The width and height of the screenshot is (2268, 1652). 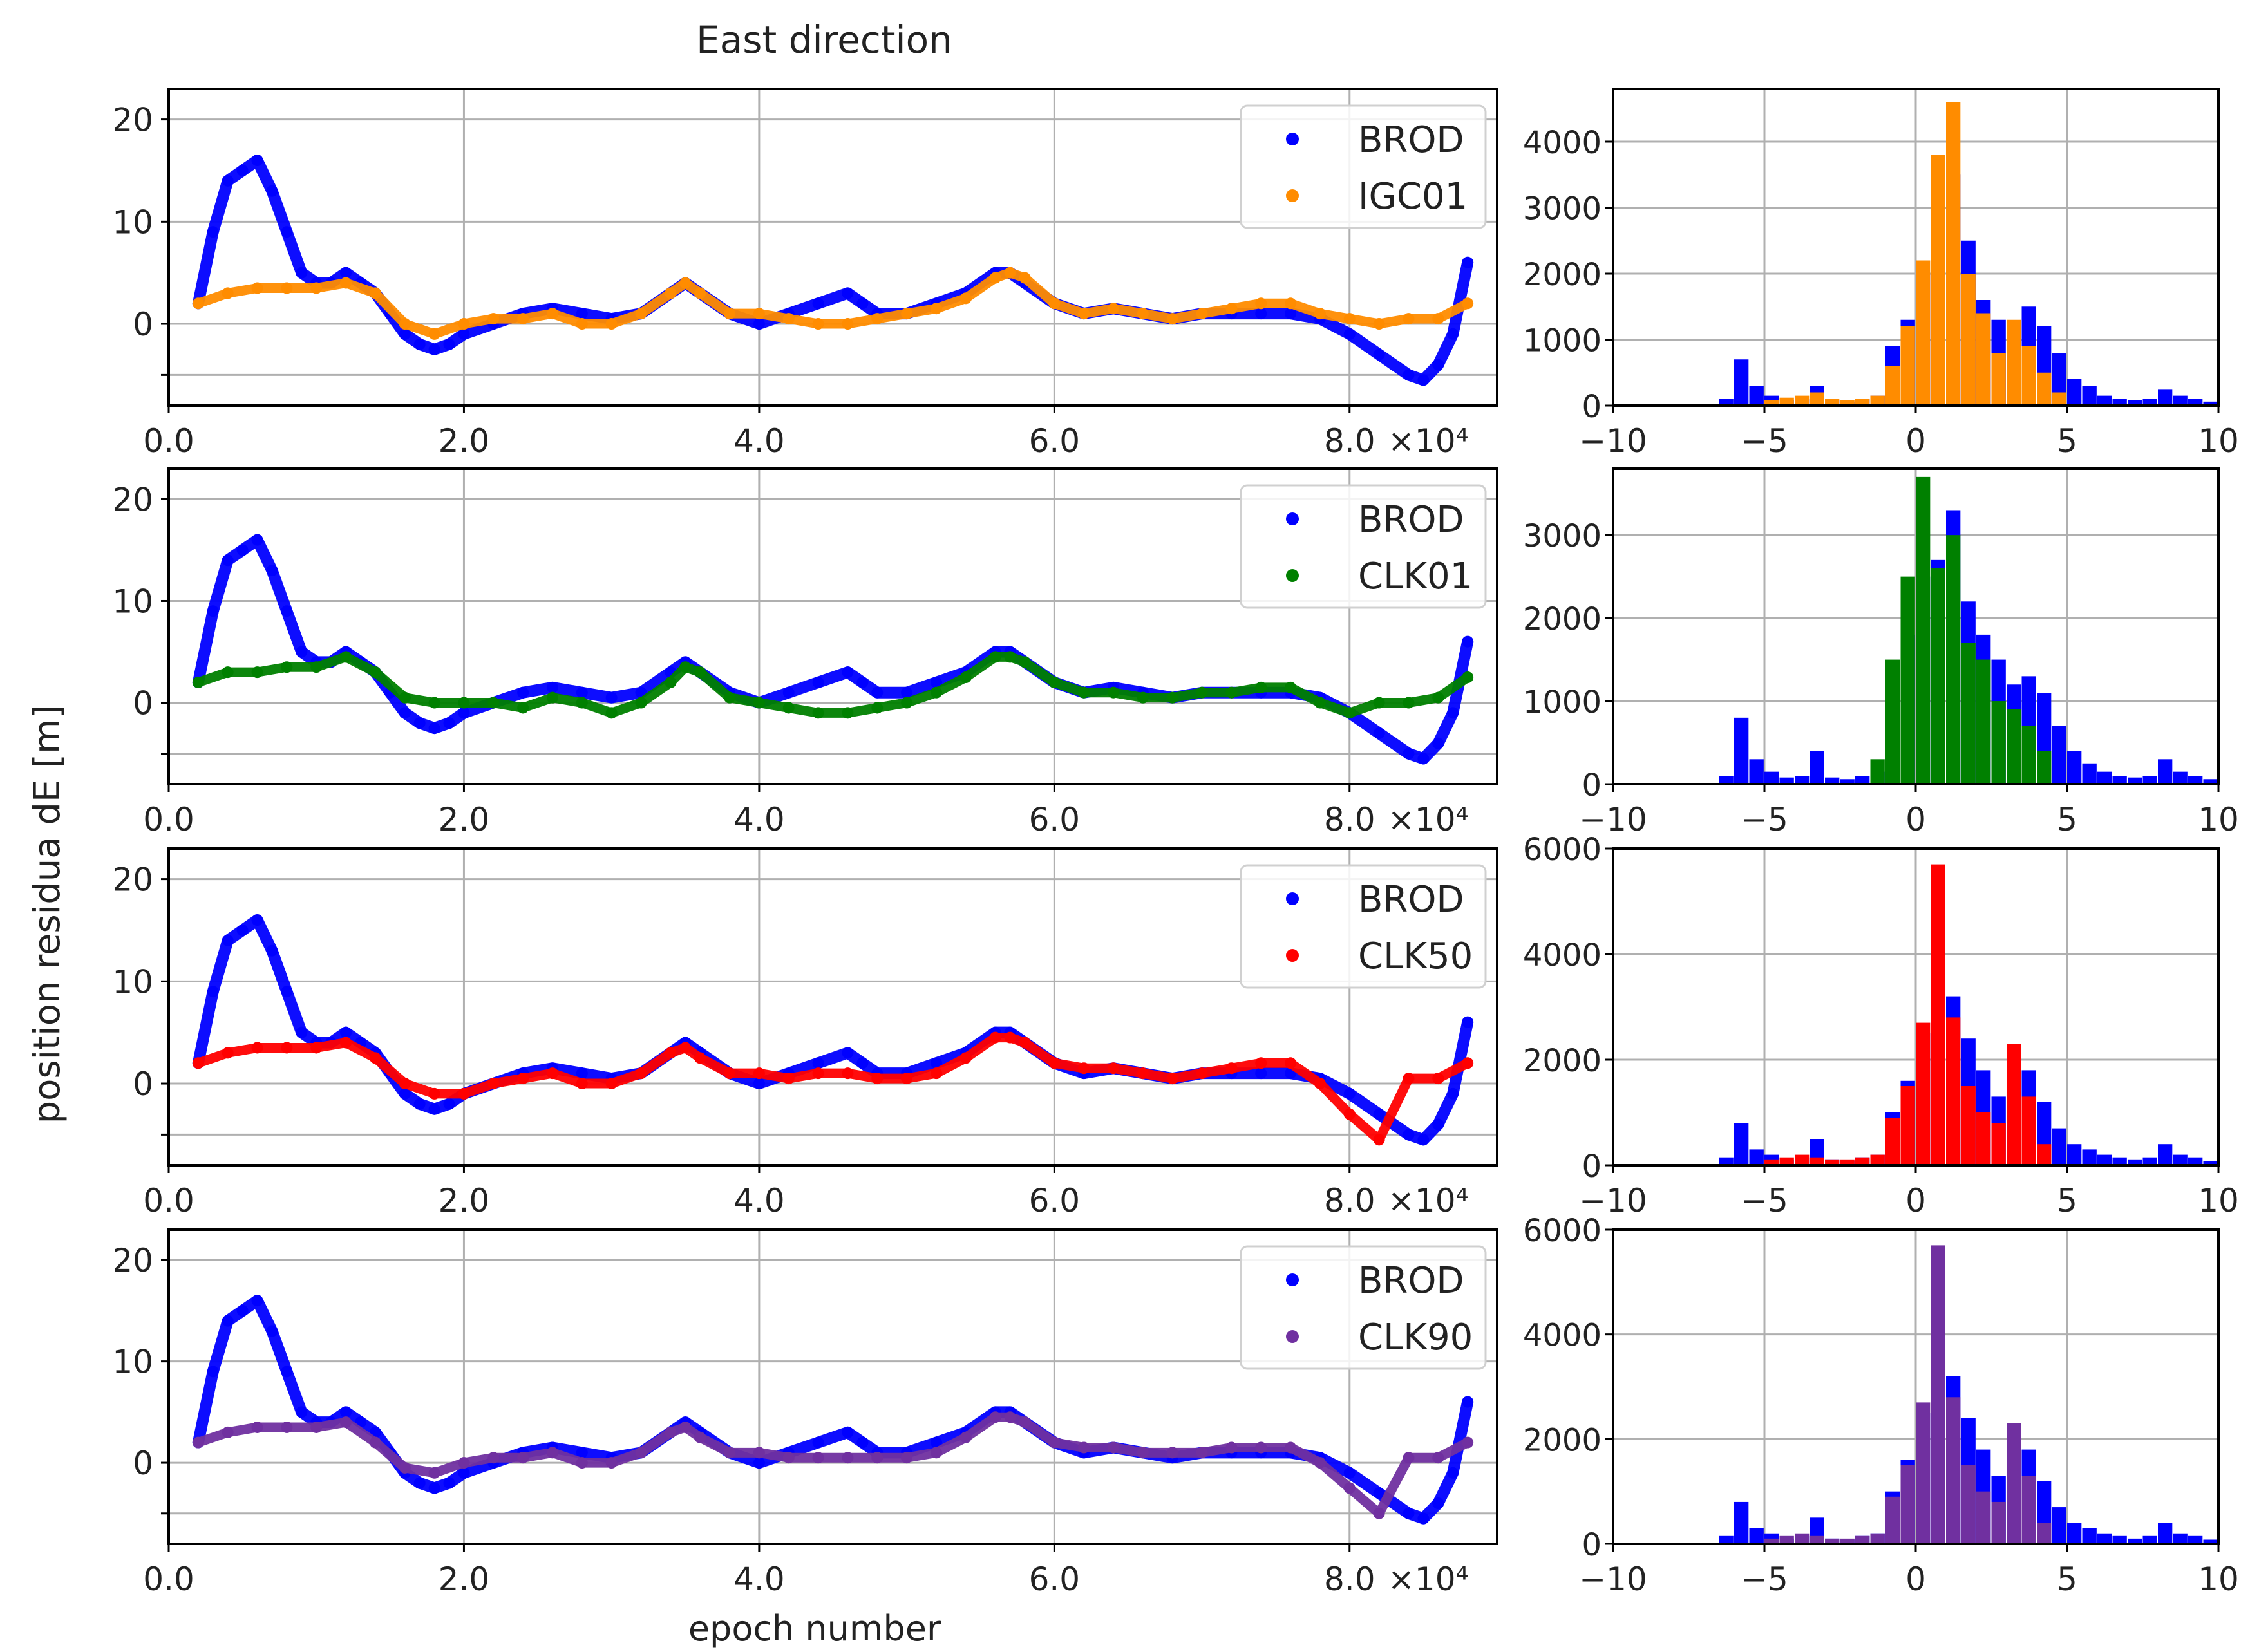 I want to click on histogram-panel-2: −10 −5 0 5 10 0 1000 2000 3000, so click(x=1881, y=652).